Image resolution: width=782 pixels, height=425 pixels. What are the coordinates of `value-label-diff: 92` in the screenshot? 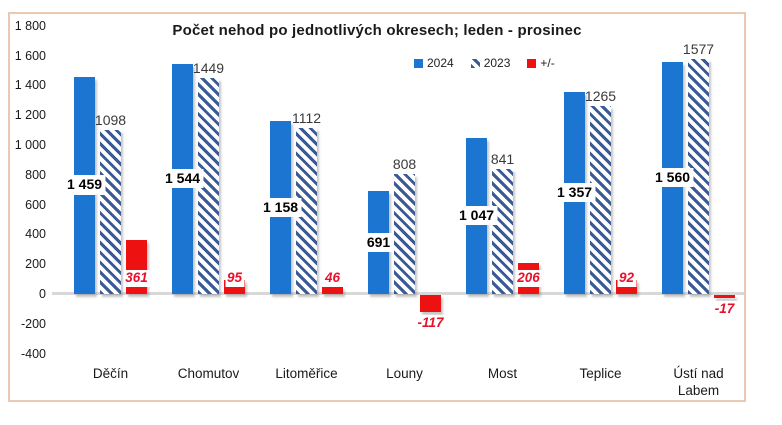 It's located at (626, 278).